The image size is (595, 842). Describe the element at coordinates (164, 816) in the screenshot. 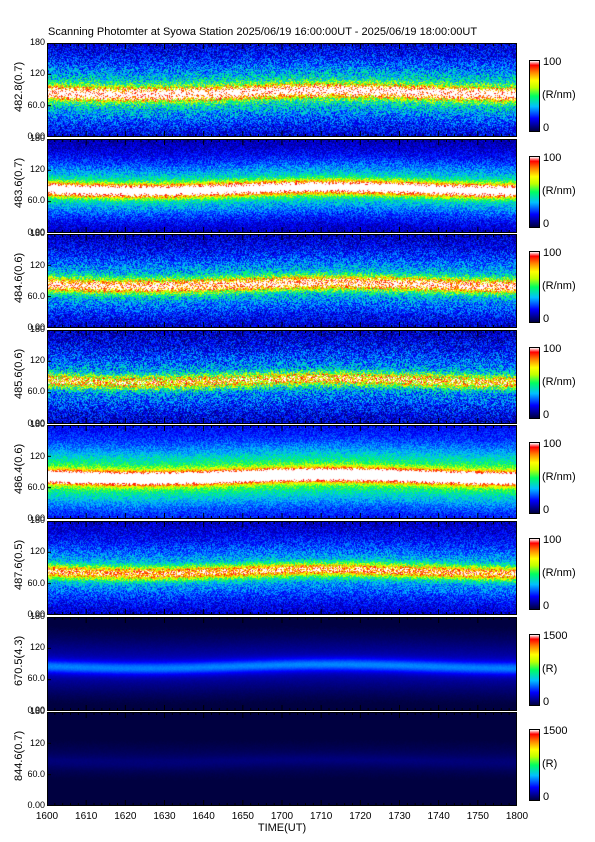

I see `x-tick-label: 1630` at that location.